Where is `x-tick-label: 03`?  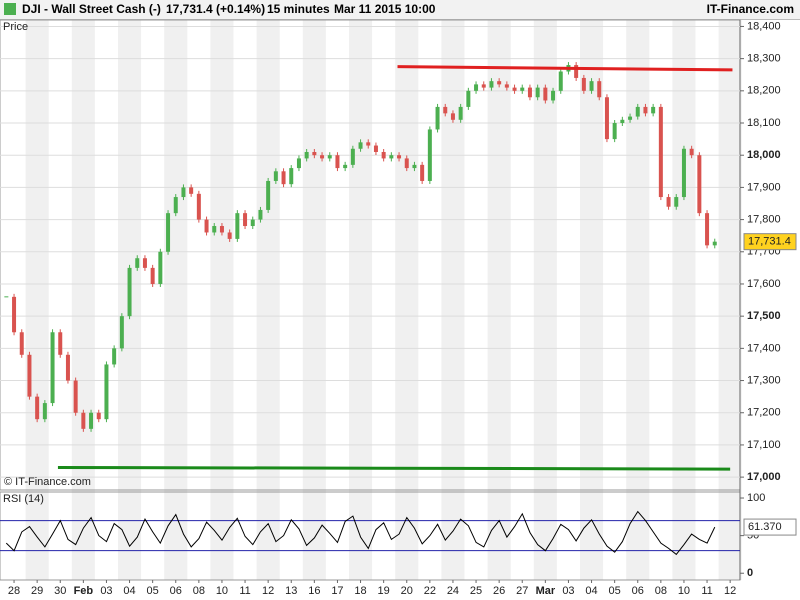
x-tick-label: 03 is located at coordinates (106, 591).